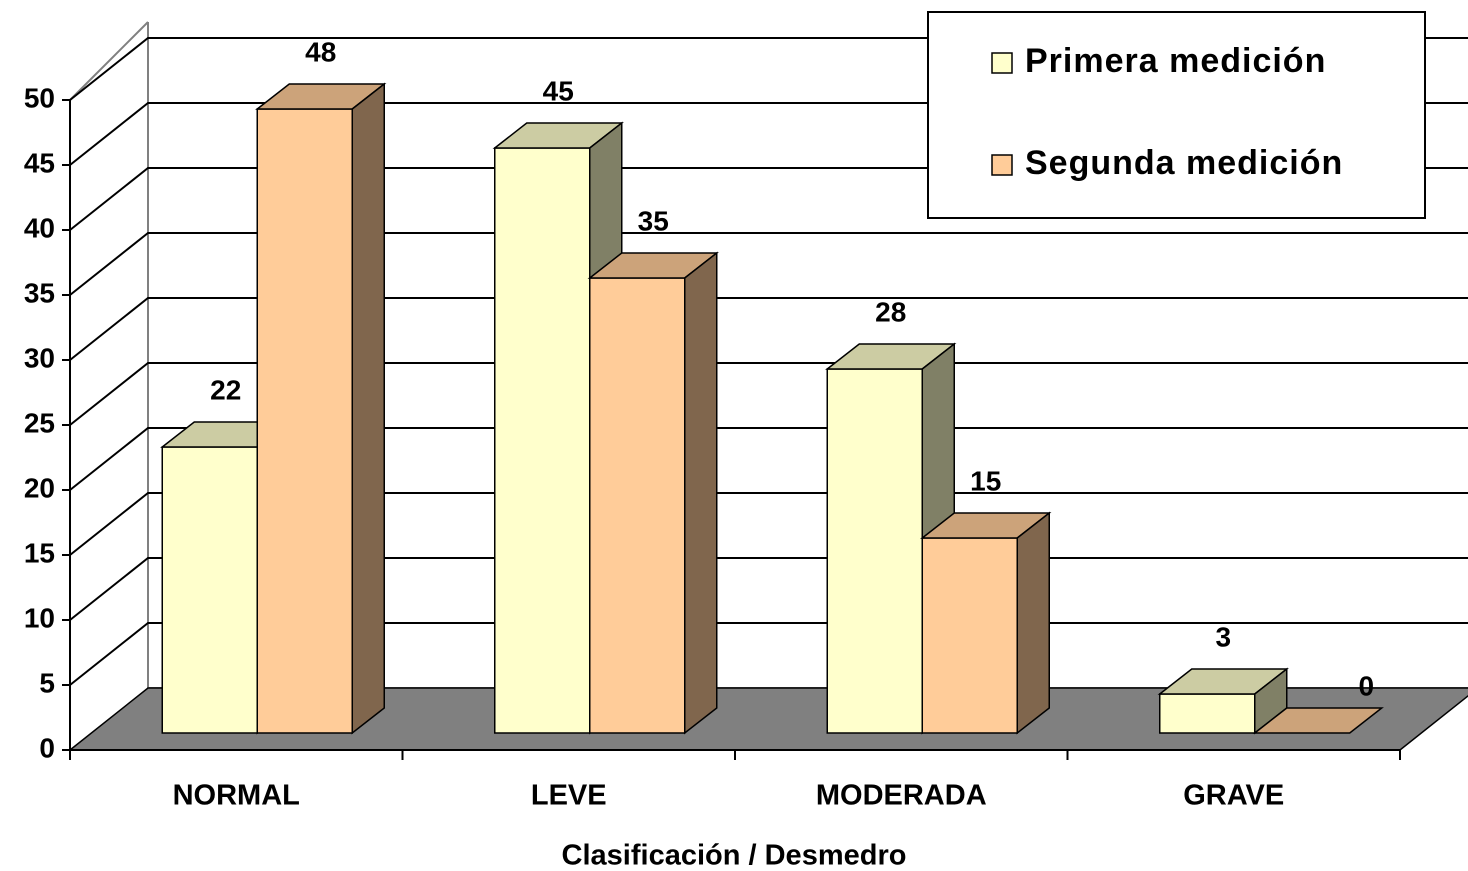 The image size is (1468, 871). What do you see at coordinates (39, 617) in the screenshot?
I see `y-tick-label: 10` at bounding box center [39, 617].